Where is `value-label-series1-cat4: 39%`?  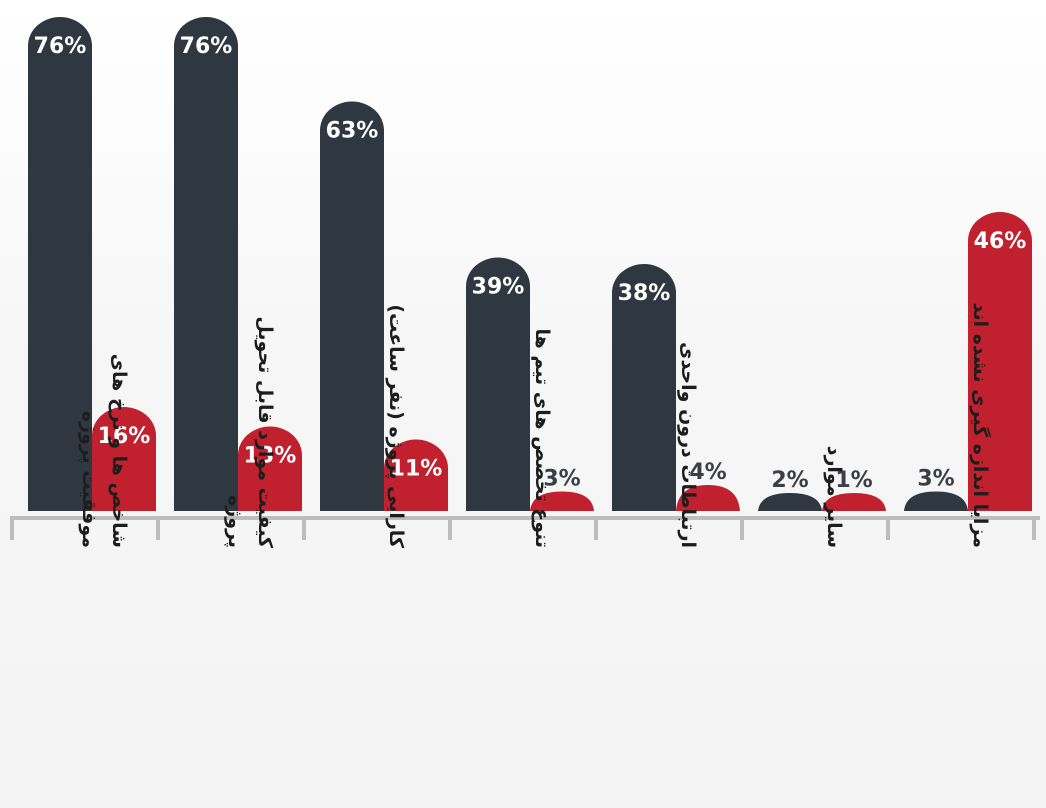 value-label-series1-cat4: 39% is located at coordinates (498, 287).